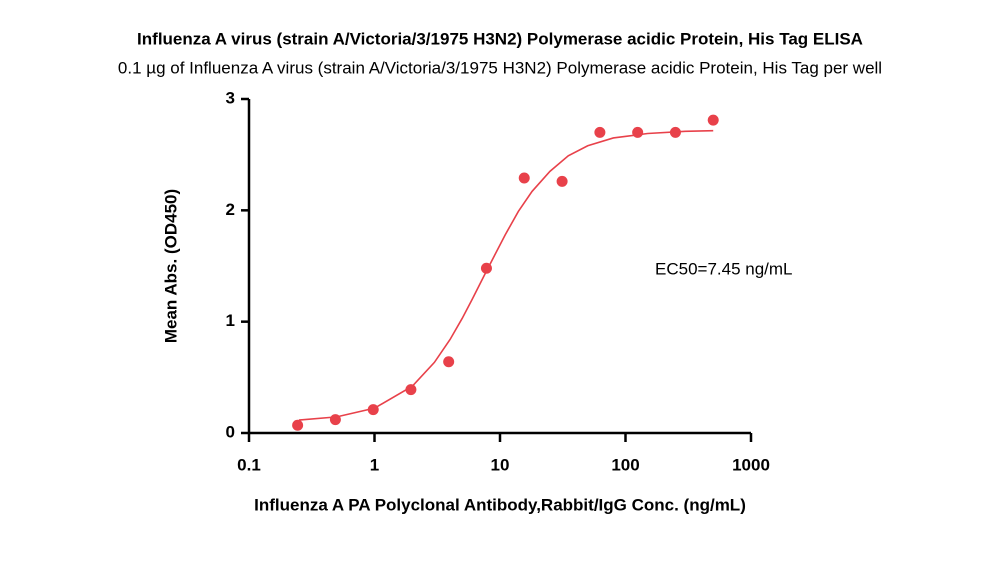  I want to click on x-tick-label: 10, so click(500, 464).